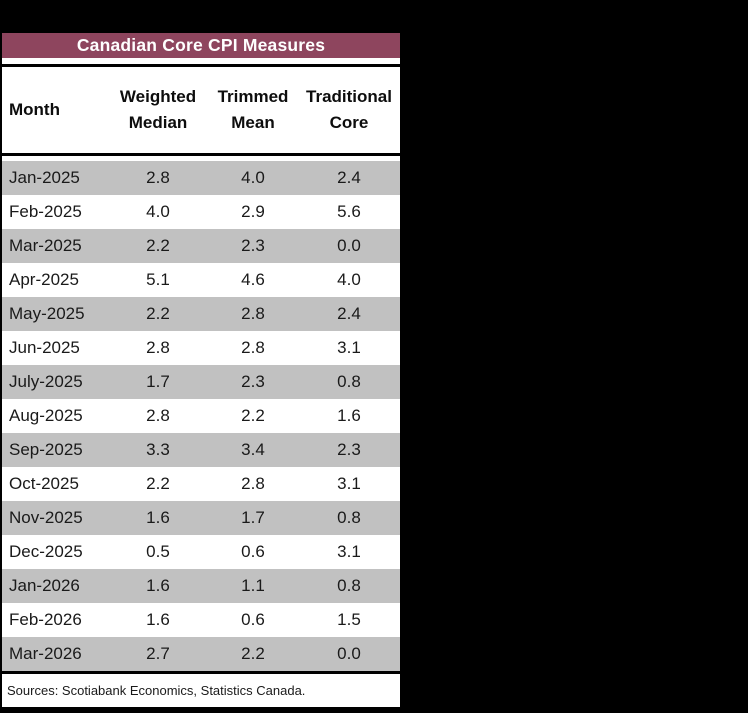 This screenshot has height=713, width=748. I want to click on month-cell: Sep-2025, so click(46, 449).